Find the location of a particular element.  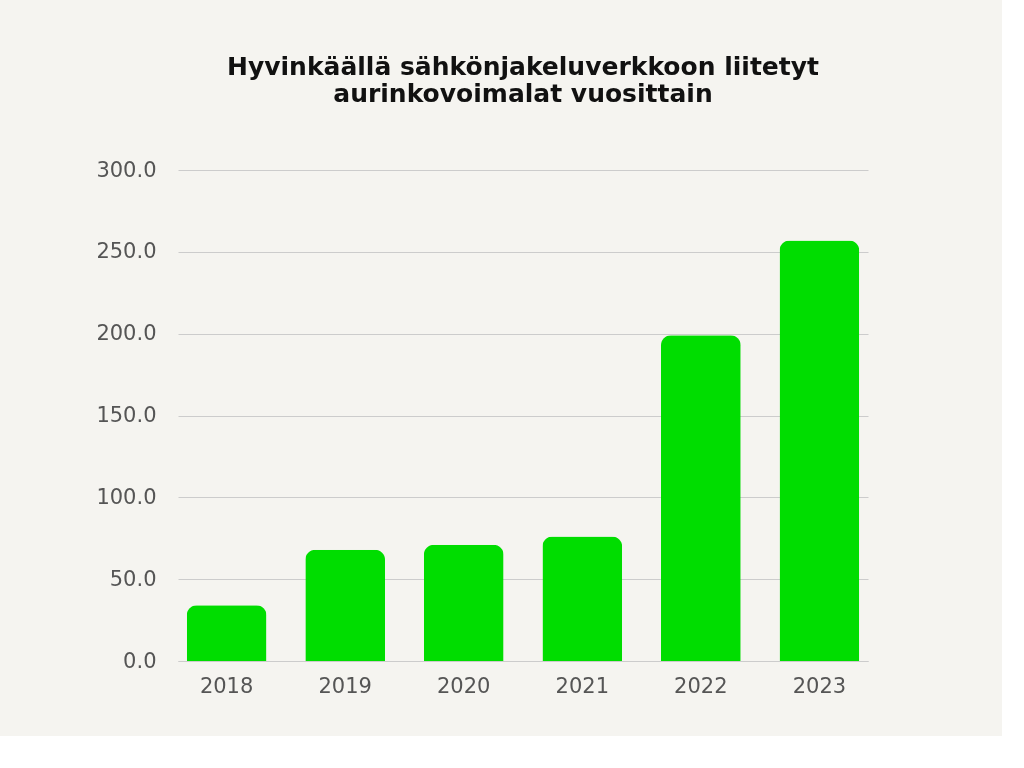

x-tick-label: 2021 is located at coordinates (582, 685).